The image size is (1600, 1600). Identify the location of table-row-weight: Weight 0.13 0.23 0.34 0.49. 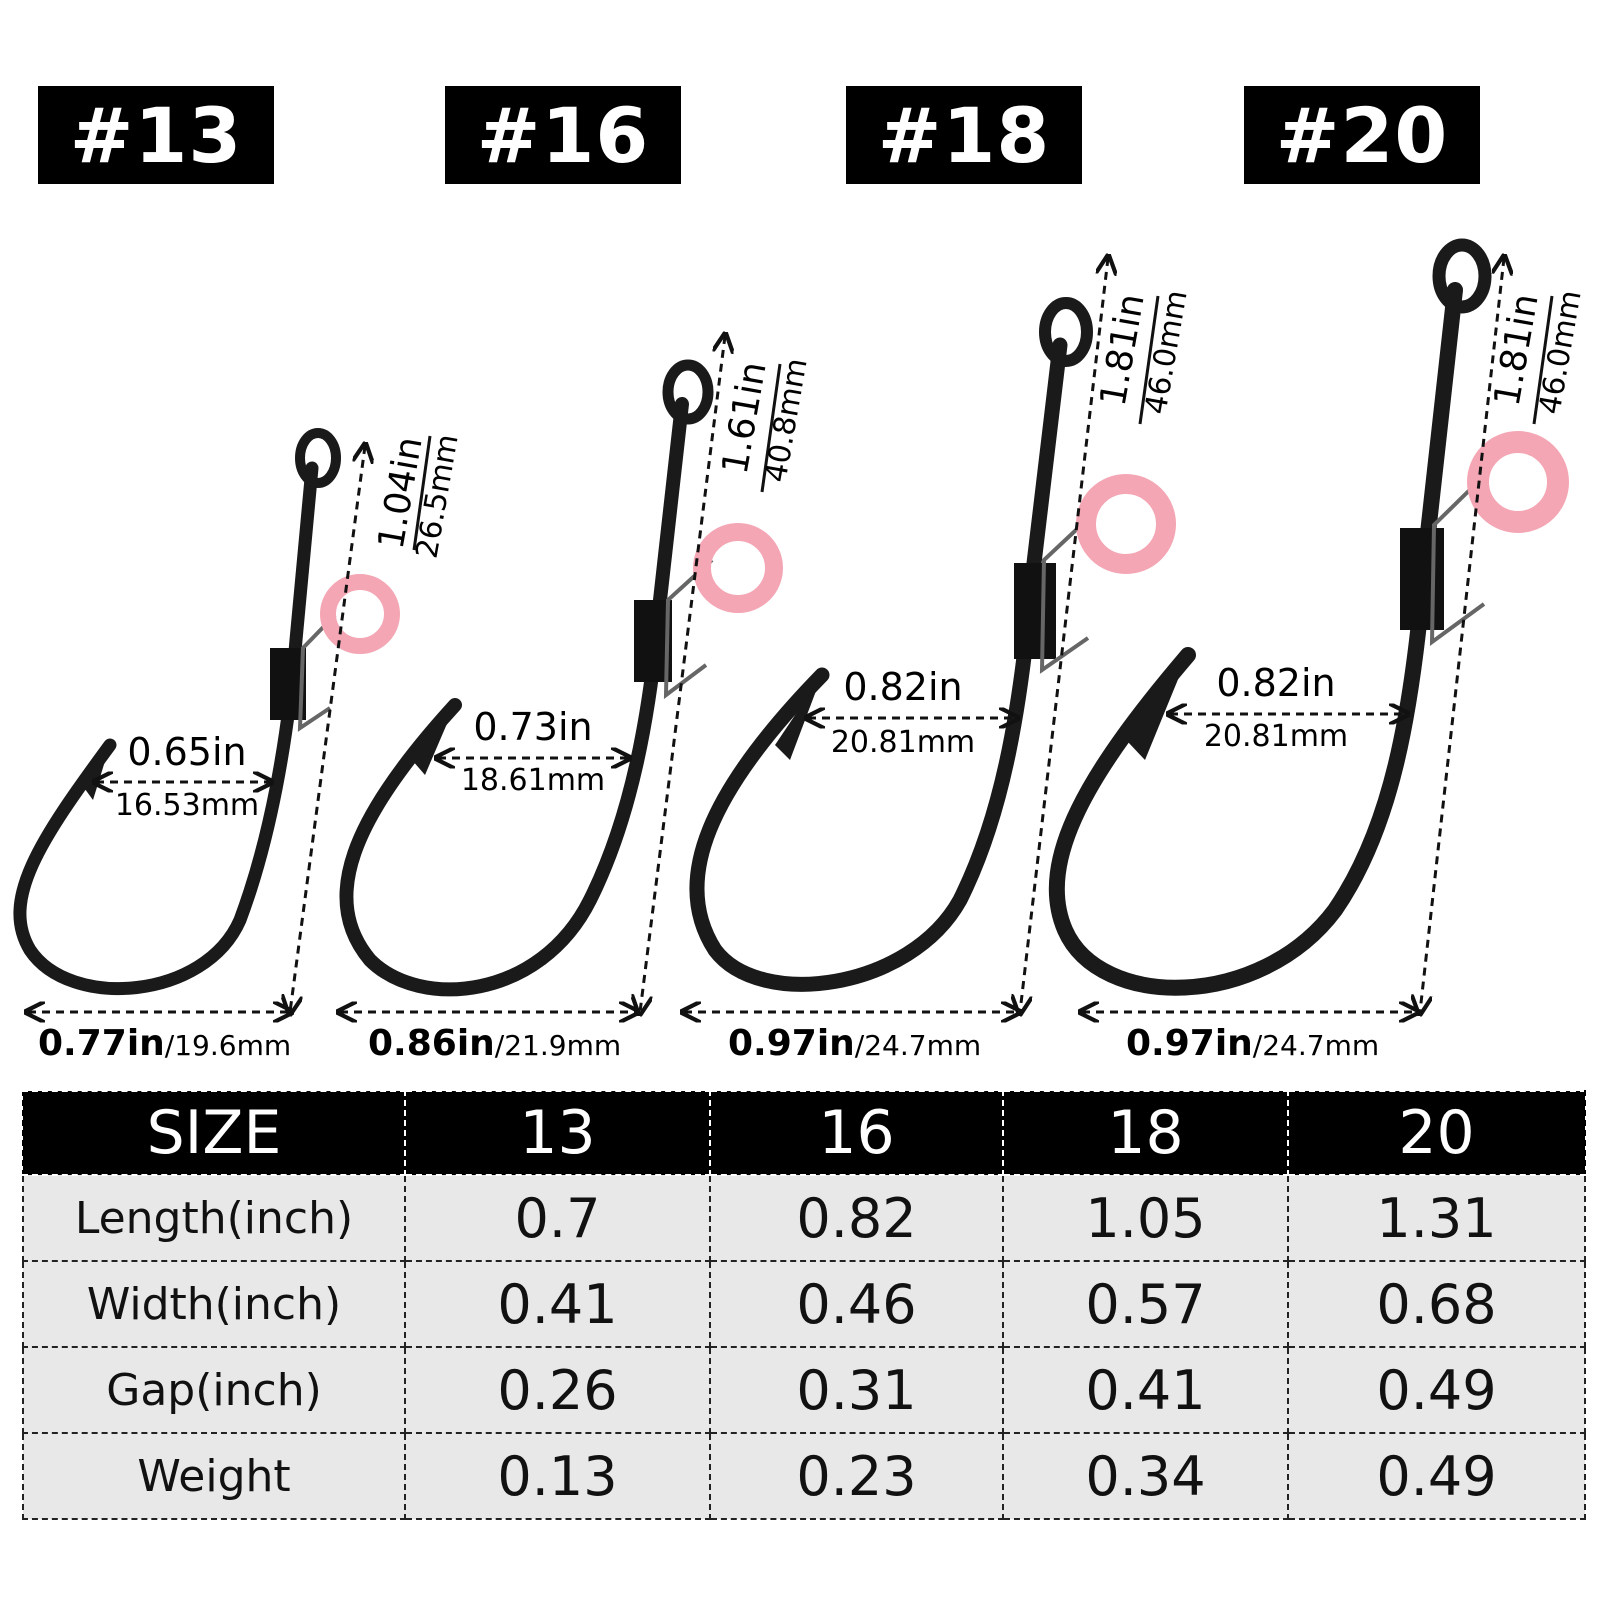
(804, 1476).